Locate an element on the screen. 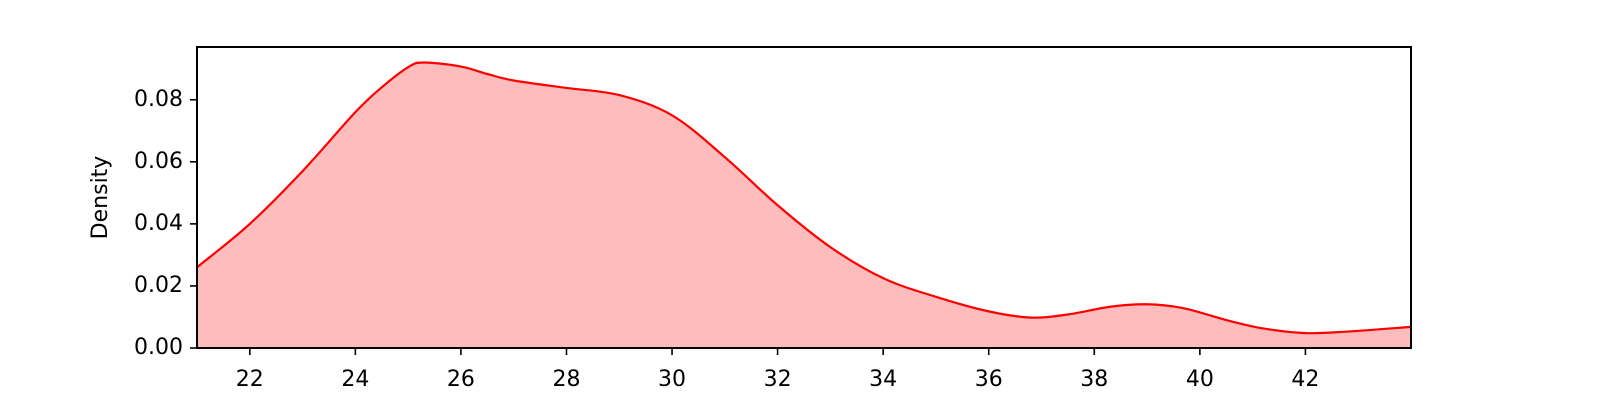 Image resolution: width=1600 pixels, height=400 pixels. x-axis-ticks: 22 24 26 28 30 32 34 36 38 40 42 is located at coordinates (777, 370).